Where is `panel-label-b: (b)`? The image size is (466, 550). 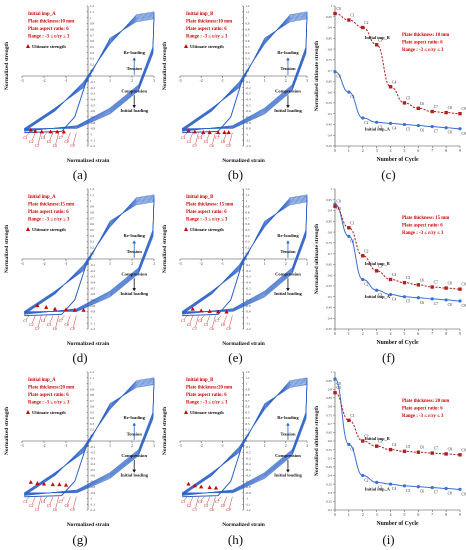 panel-label-b: (b) is located at coordinates (235, 174).